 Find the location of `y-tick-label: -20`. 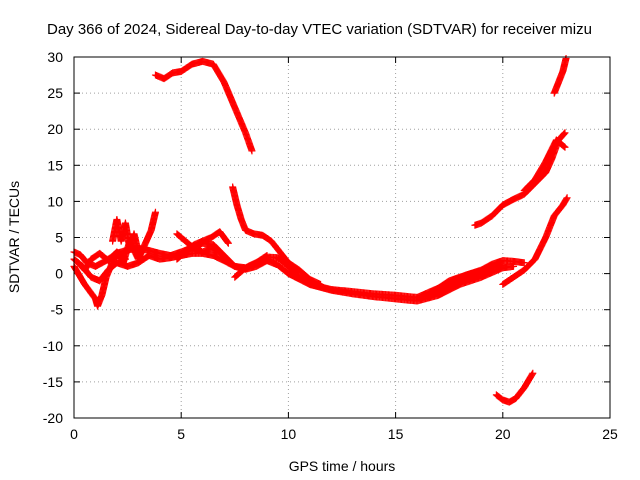

y-tick-label: -20 is located at coordinates (53, 418).